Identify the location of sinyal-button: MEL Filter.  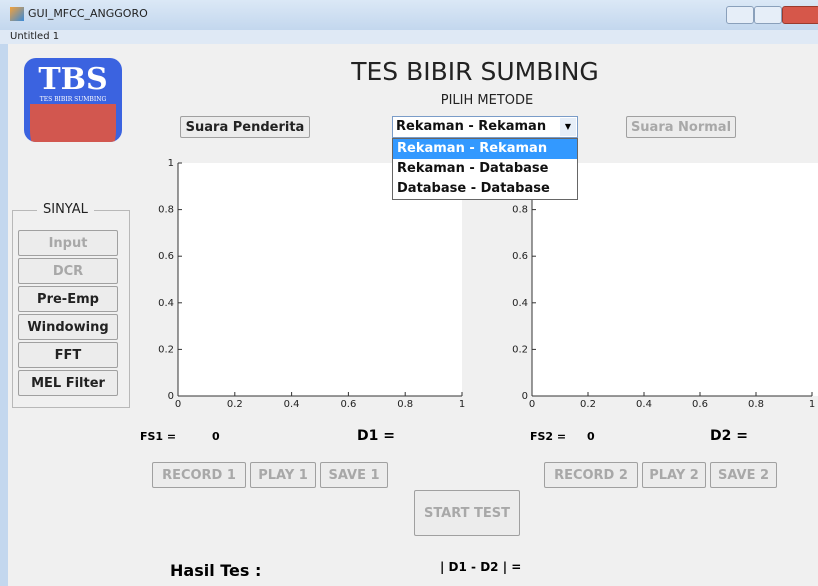
(68, 383).